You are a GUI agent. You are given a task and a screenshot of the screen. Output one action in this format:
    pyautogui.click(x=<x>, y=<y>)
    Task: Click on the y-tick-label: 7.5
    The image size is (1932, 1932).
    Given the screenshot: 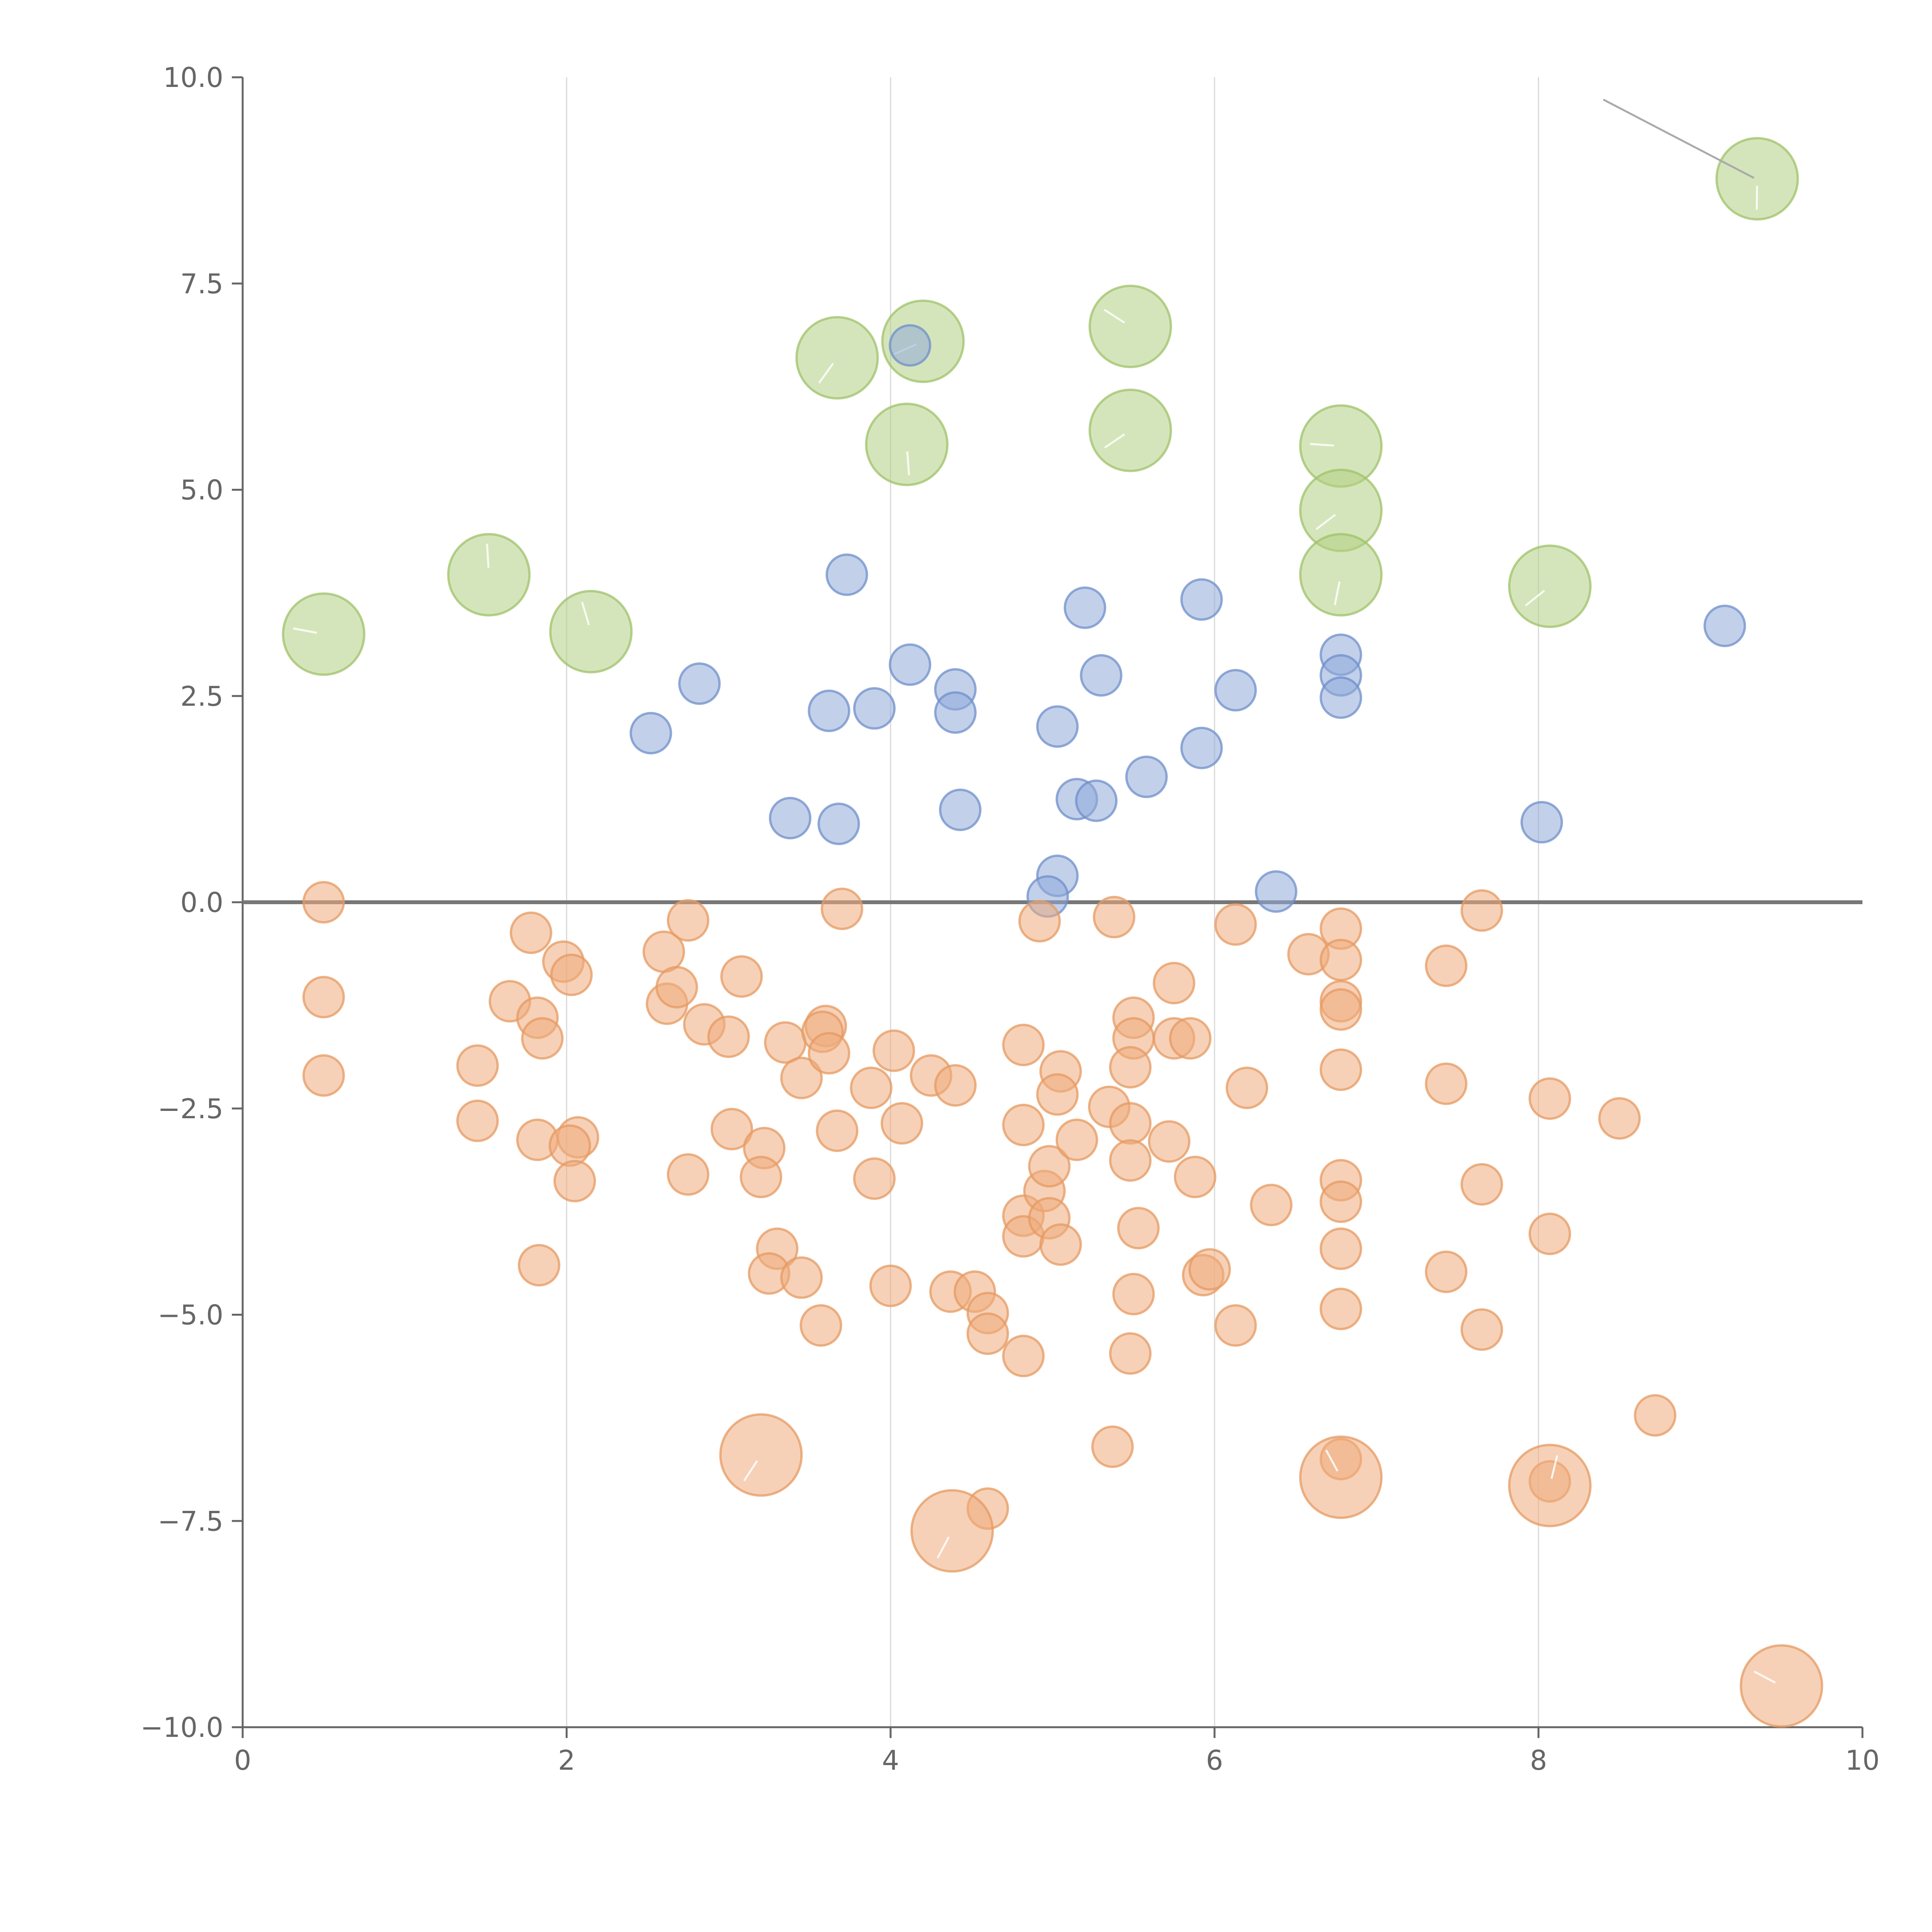 What is the action you would take?
    pyautogui.click(x=202, y=284)
    